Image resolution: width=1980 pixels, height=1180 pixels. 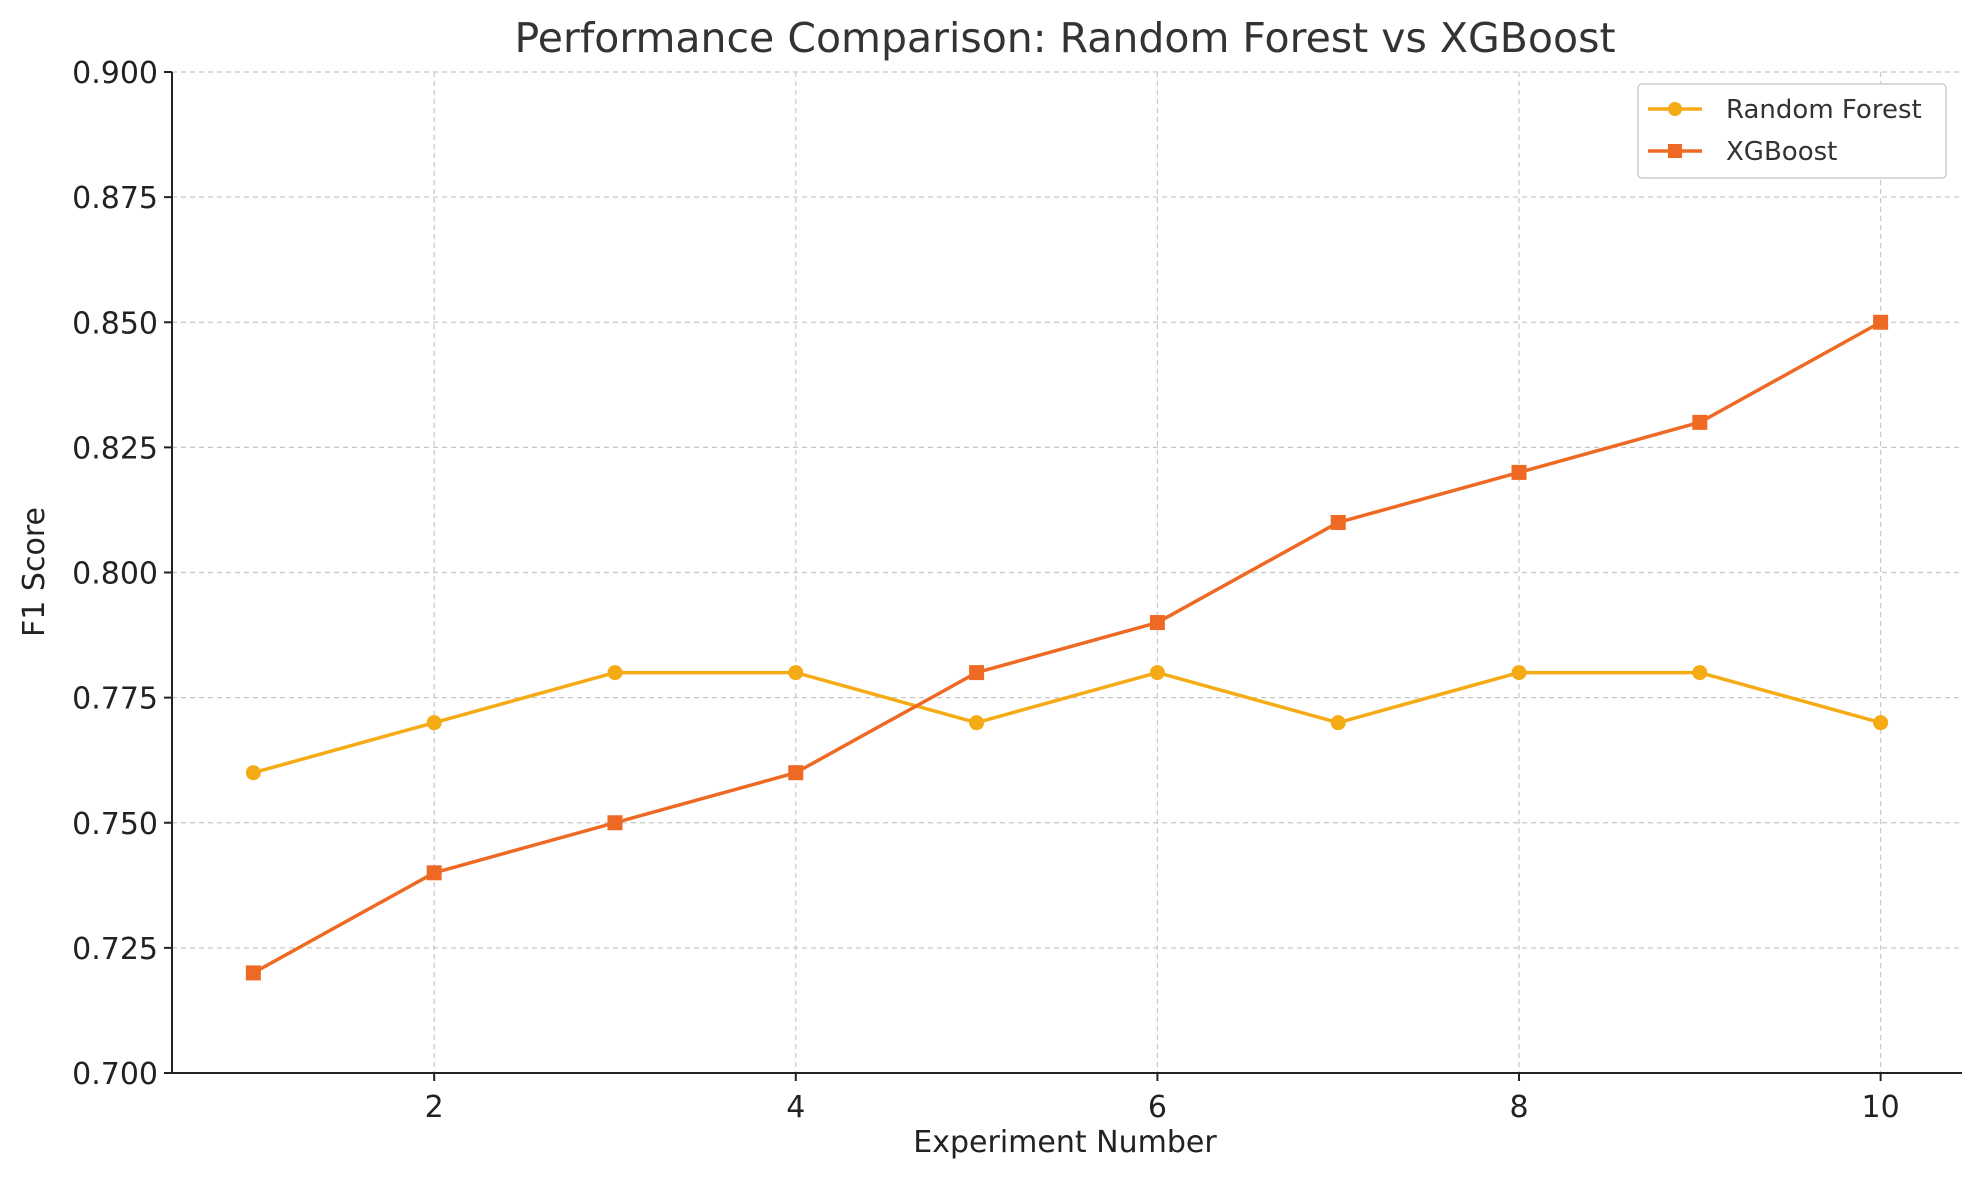 What do you see at coordinates (115, 198) in the screenshot?
I see `y-tick-label: 0.875` at bounding box center [115, 198].